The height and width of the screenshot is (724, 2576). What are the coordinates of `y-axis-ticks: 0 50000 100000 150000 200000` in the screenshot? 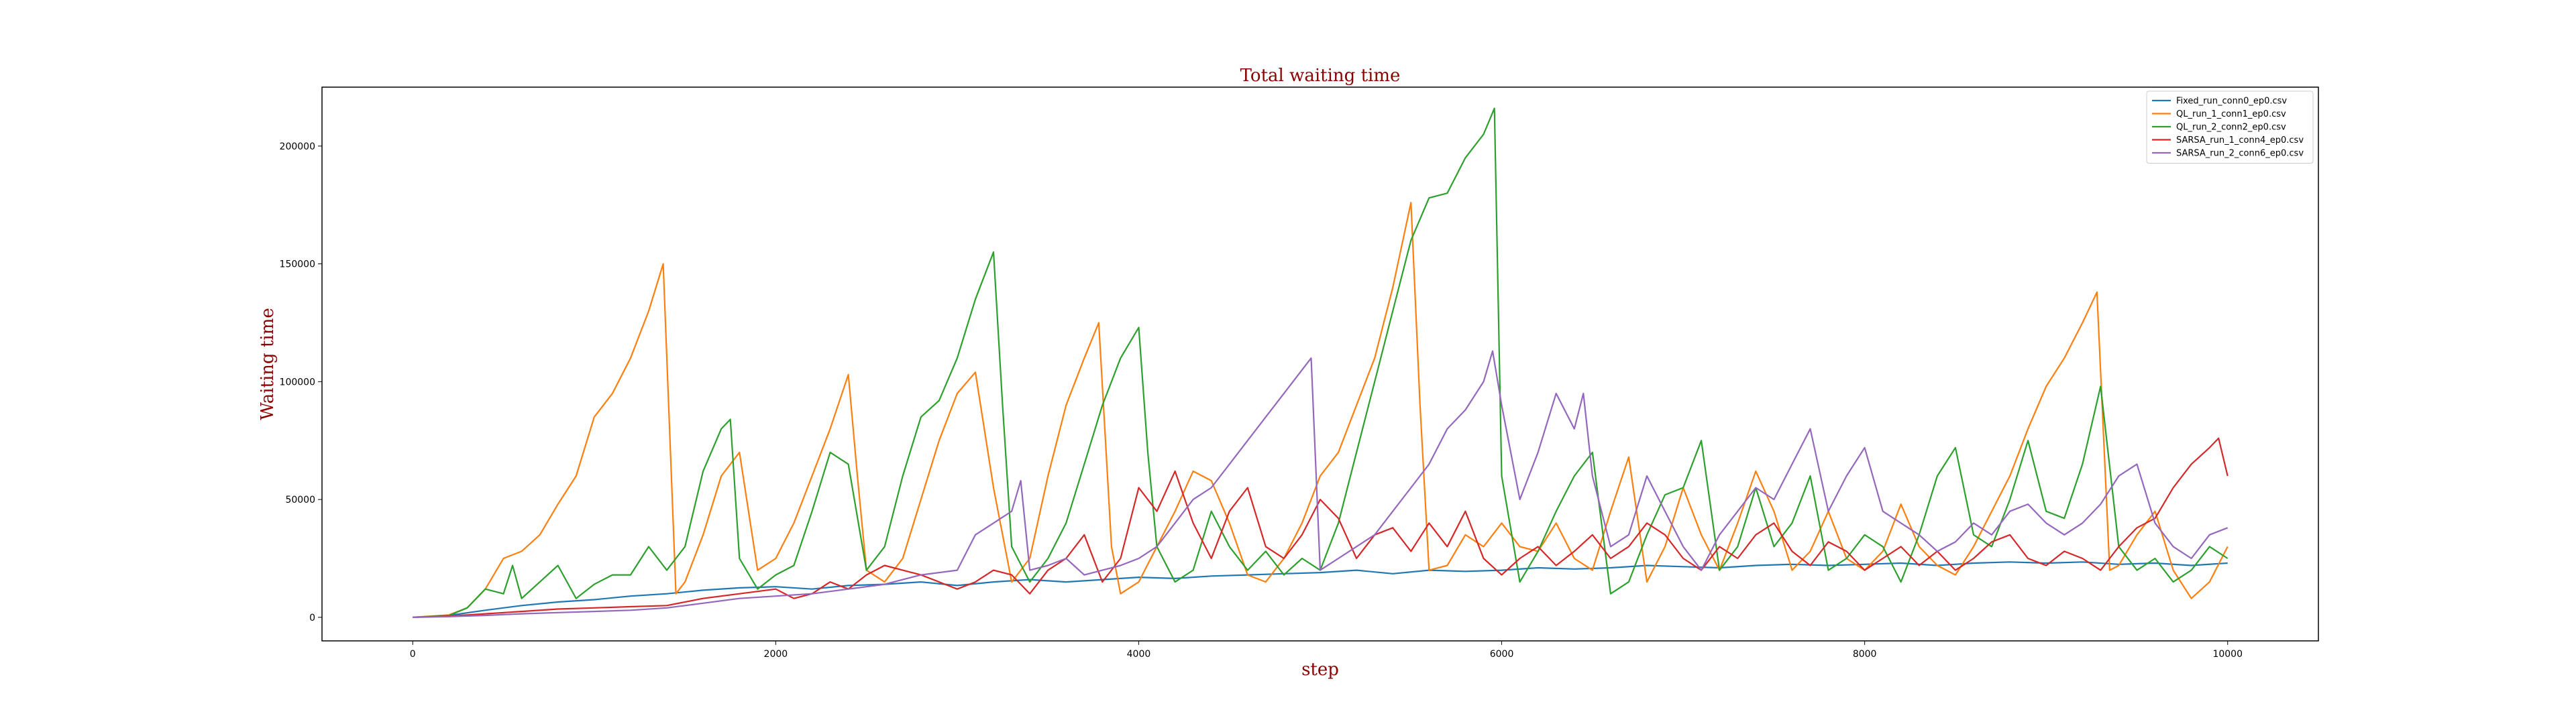 It's located at (301, 382).